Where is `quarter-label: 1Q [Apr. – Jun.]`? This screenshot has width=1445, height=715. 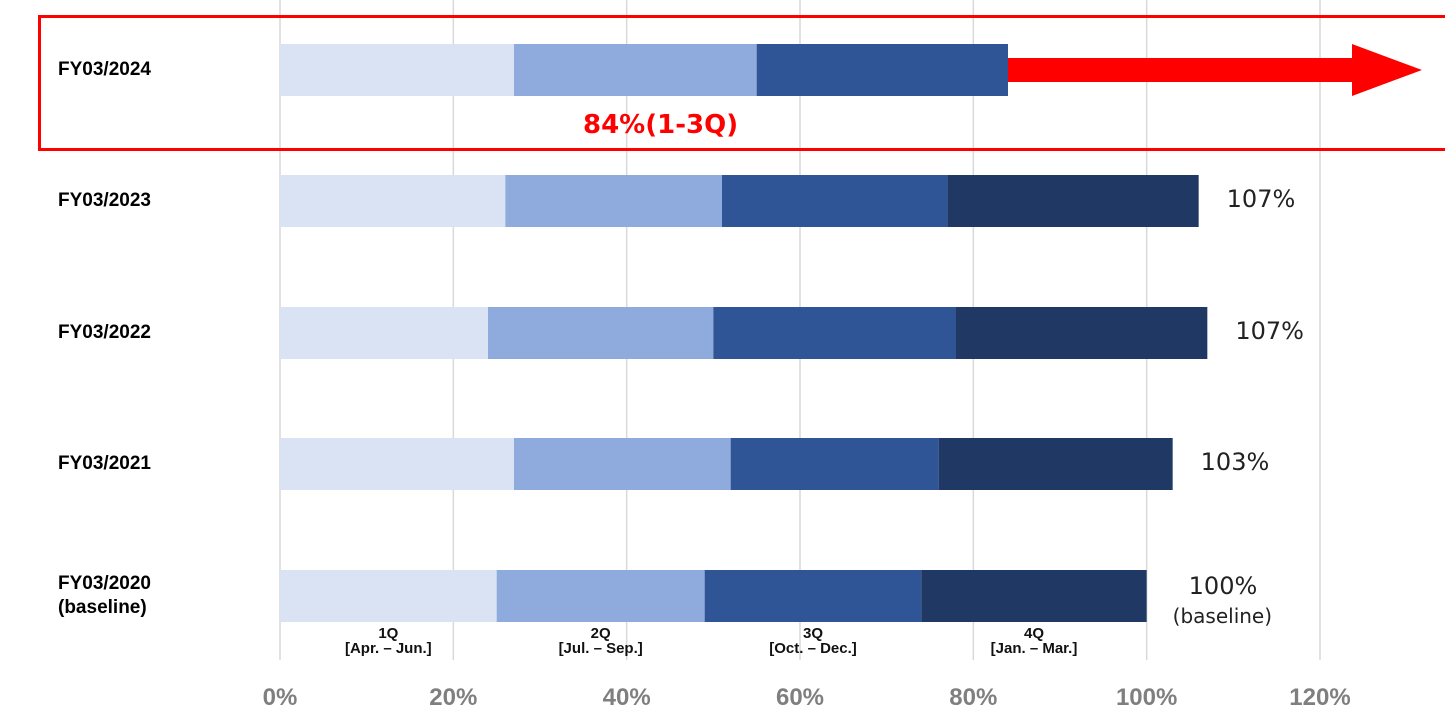
quarter-label: 1Q [Apr. – Jun.] is located at coordinates (388, 641).